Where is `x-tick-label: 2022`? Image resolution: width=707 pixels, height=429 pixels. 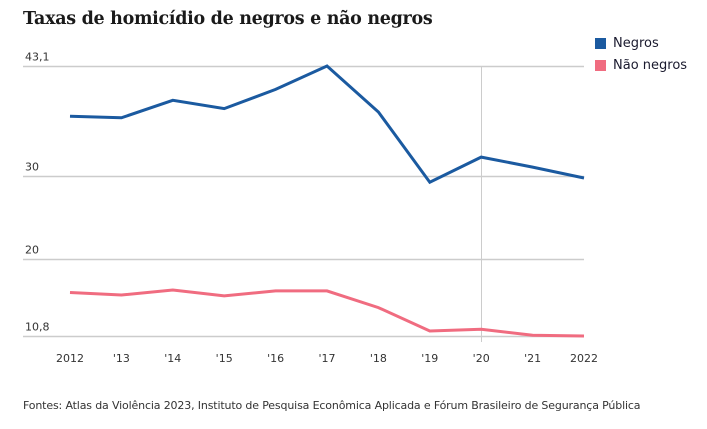 x-tick-label: 2022 is located at coordinates (584, 358).